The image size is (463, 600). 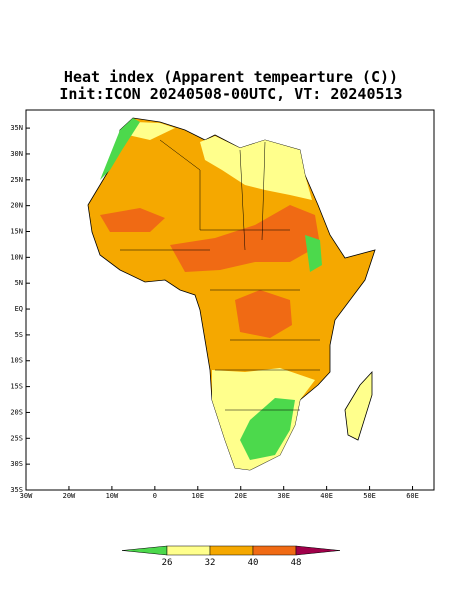 What do you see at coordinates (326, 496) in the screenshot?
I see `x-tick-label: 40E` at bounding box center [326, 496].